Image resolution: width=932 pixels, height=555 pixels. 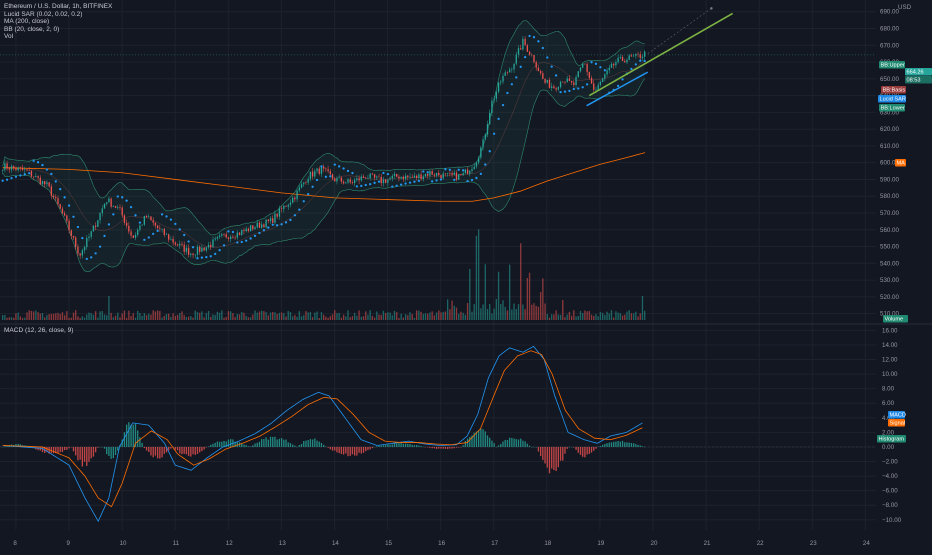 I want to click on price-tick-570.00: 570.00, so click(x=889, y=213).